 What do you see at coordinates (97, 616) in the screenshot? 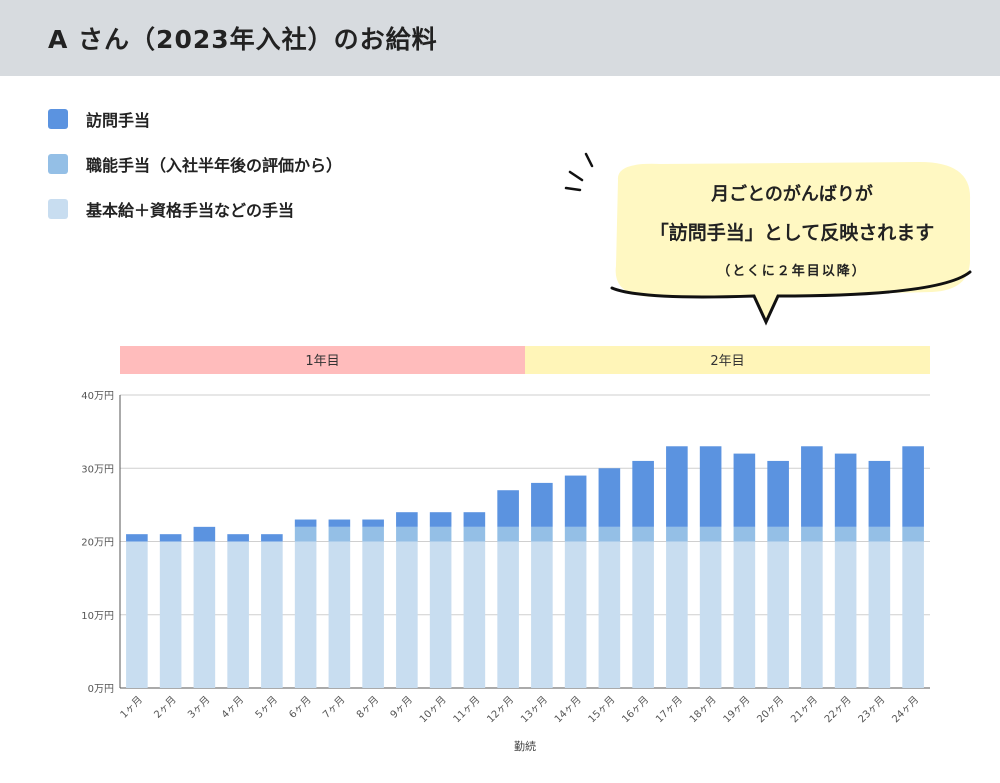
I see `y-tick-label: 10万円` at bounding box center [97, 616].